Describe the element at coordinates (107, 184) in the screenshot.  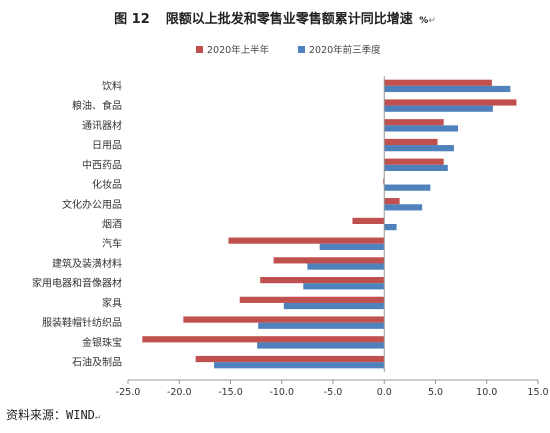
I see `category-label: 化妆品` at that location.